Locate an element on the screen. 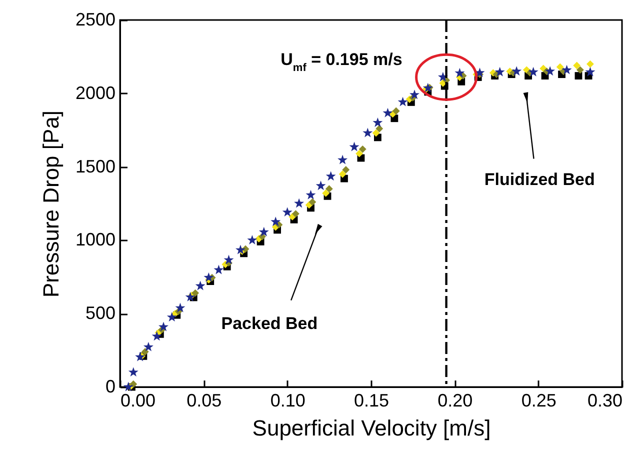  x-tick-label: 0.30 is located at coordinates (604, 400).